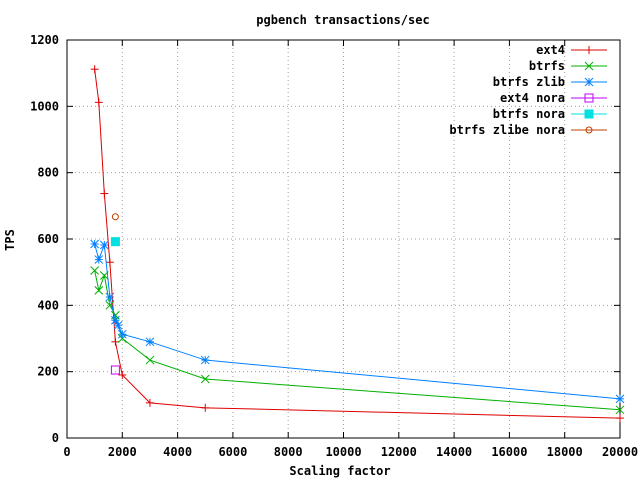 The image size is (640, 480). I want to click on series-btrfs-nora, so click(115, 242).